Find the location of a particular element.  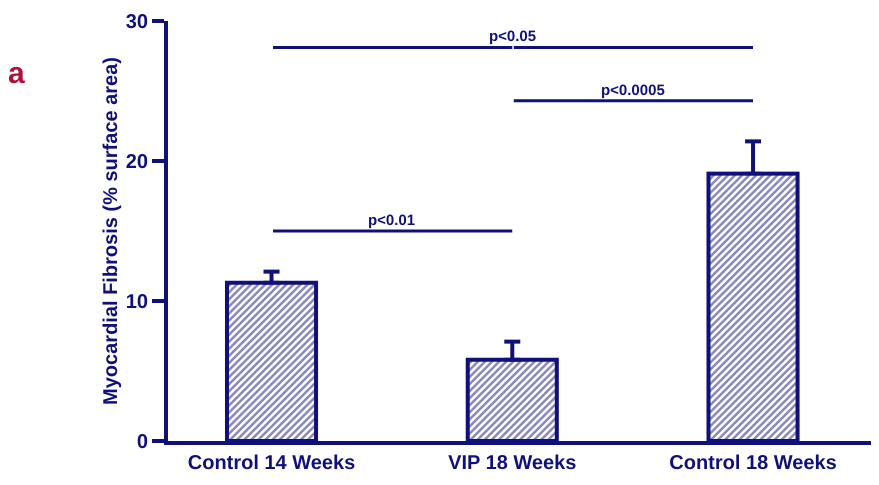

x-tick-label: Control 14 Weeks is located at coordinates (272, 463).